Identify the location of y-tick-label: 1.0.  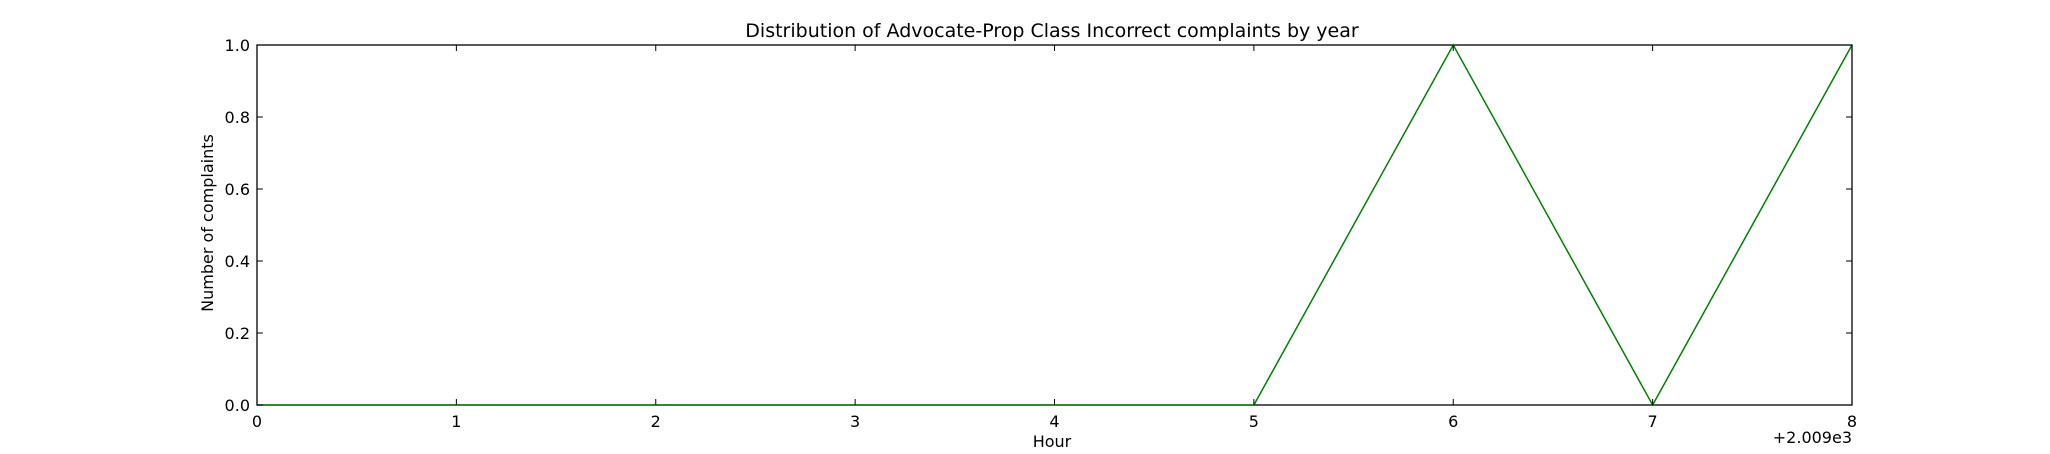
(237, 45).